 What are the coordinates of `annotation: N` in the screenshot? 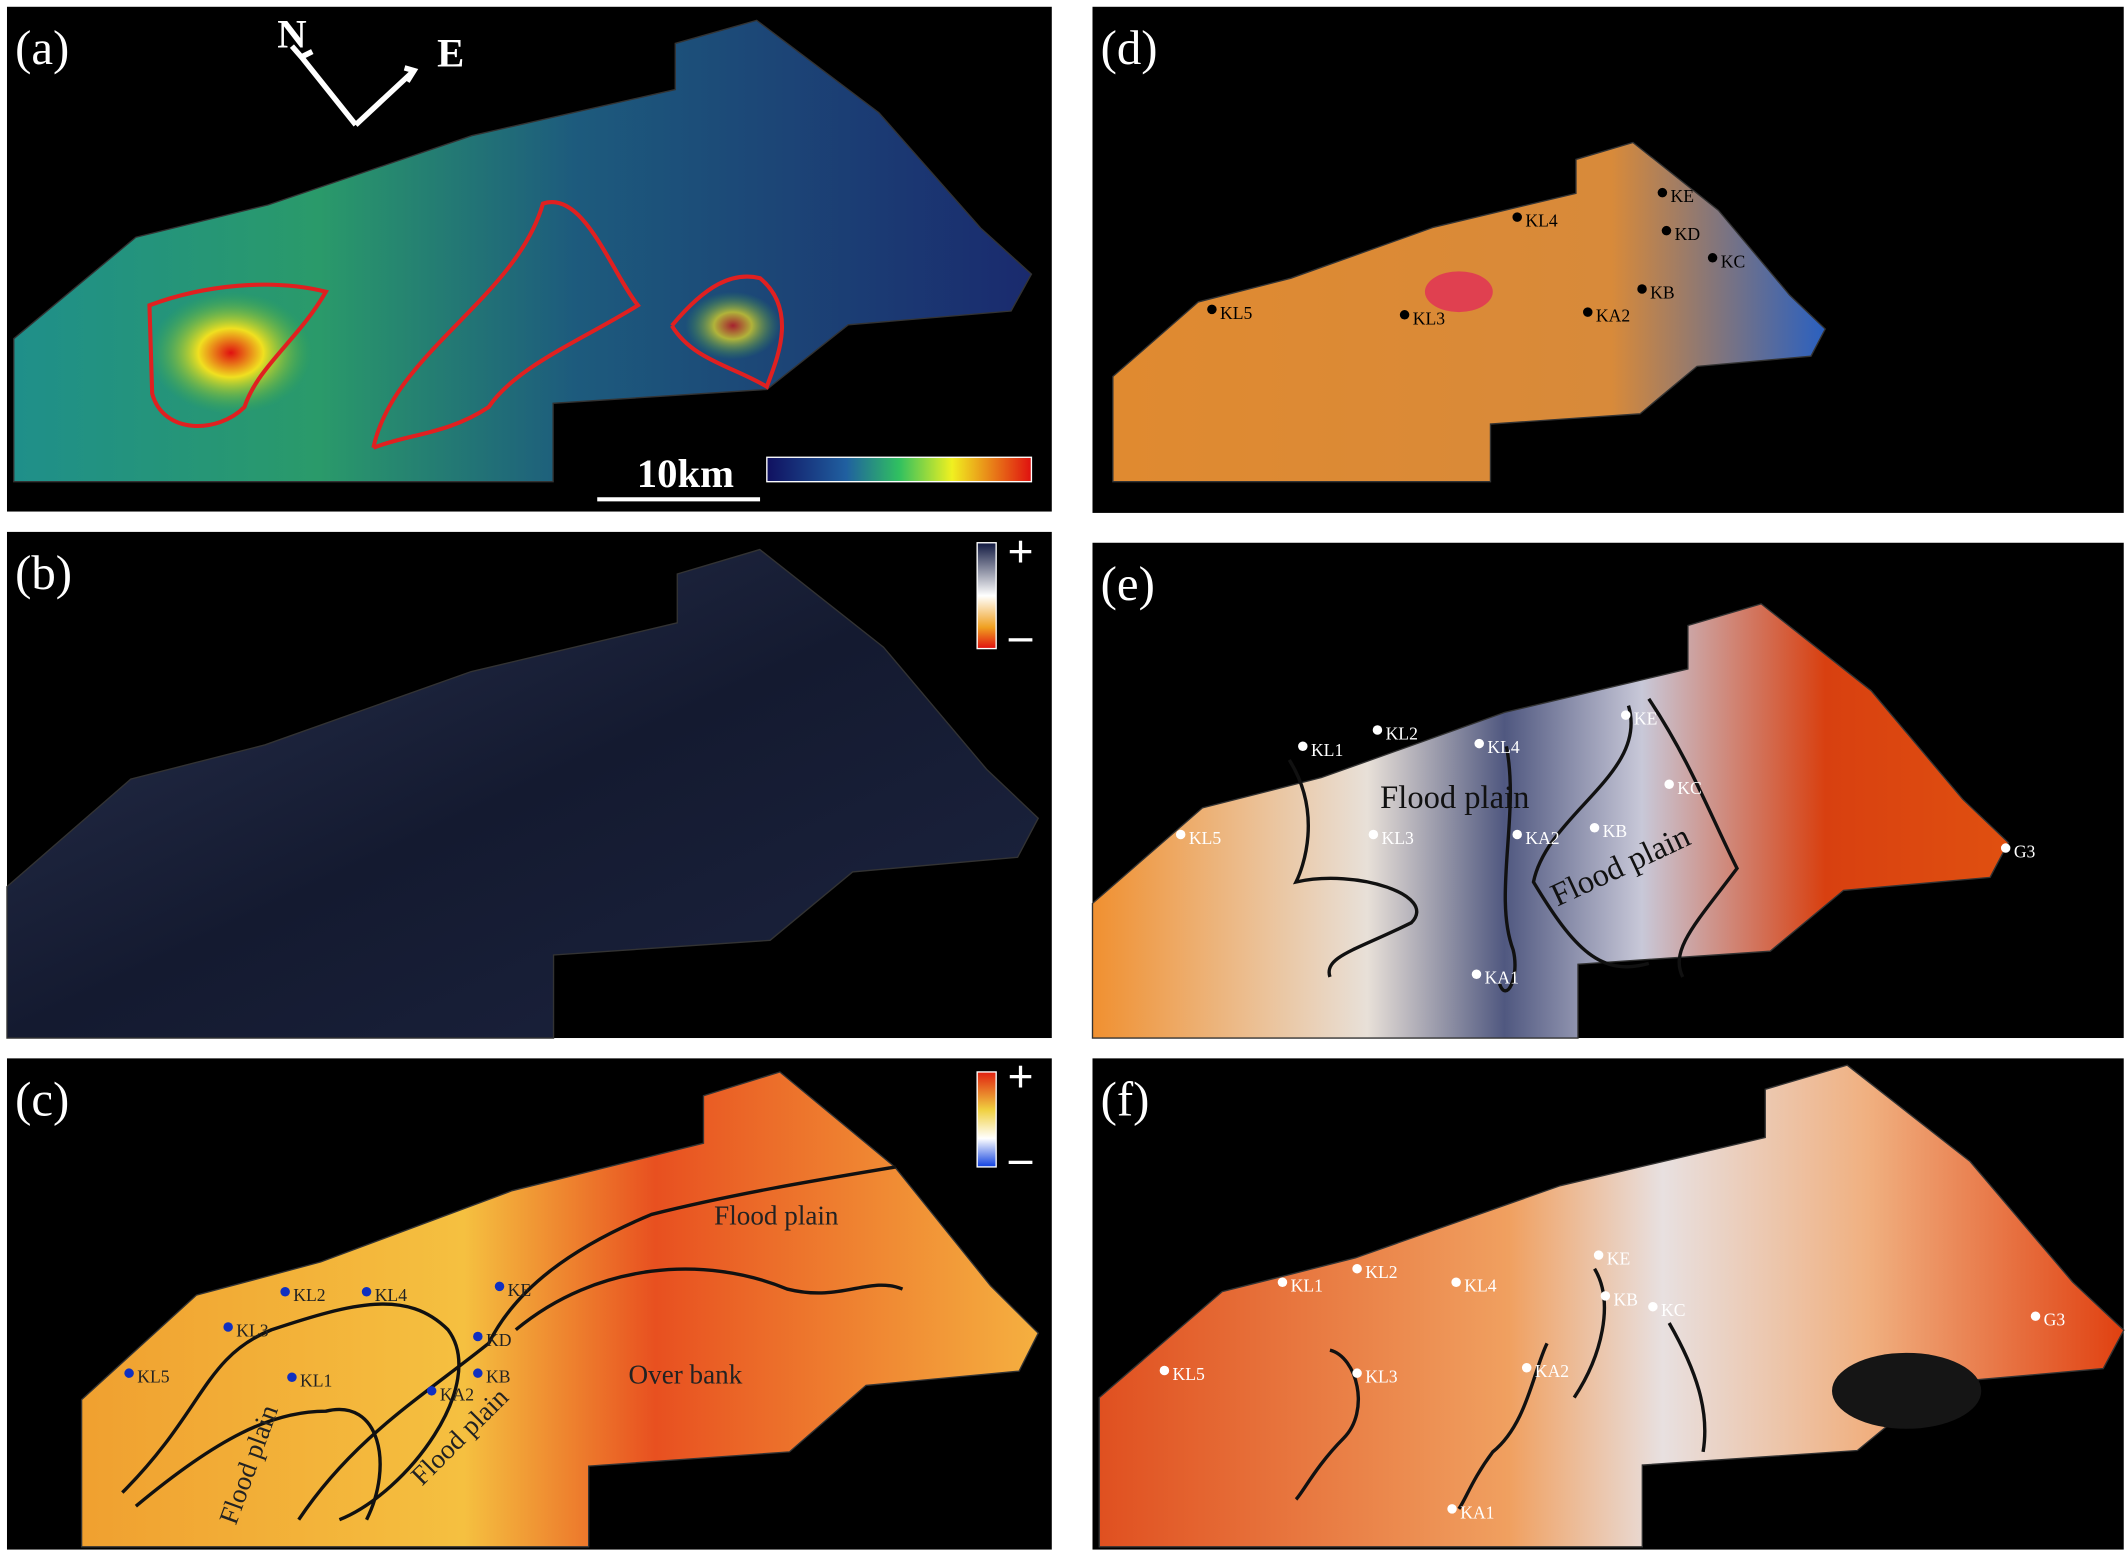 It's located at (291, 33).